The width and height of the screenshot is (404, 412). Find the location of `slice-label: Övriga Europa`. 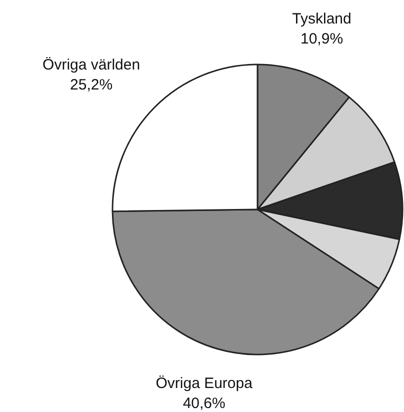

slice-label: Övriga Europa is located at coordinates (205, 383).